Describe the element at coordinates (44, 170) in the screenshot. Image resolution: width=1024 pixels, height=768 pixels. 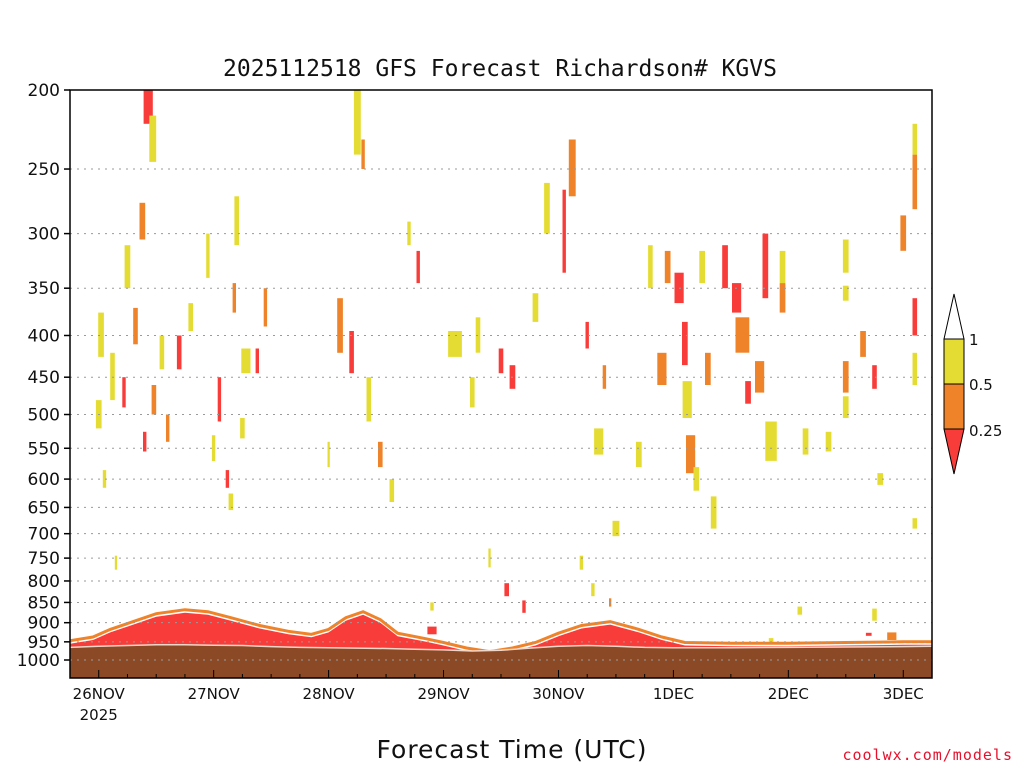
I see `y-tick-label: 250` at that location.